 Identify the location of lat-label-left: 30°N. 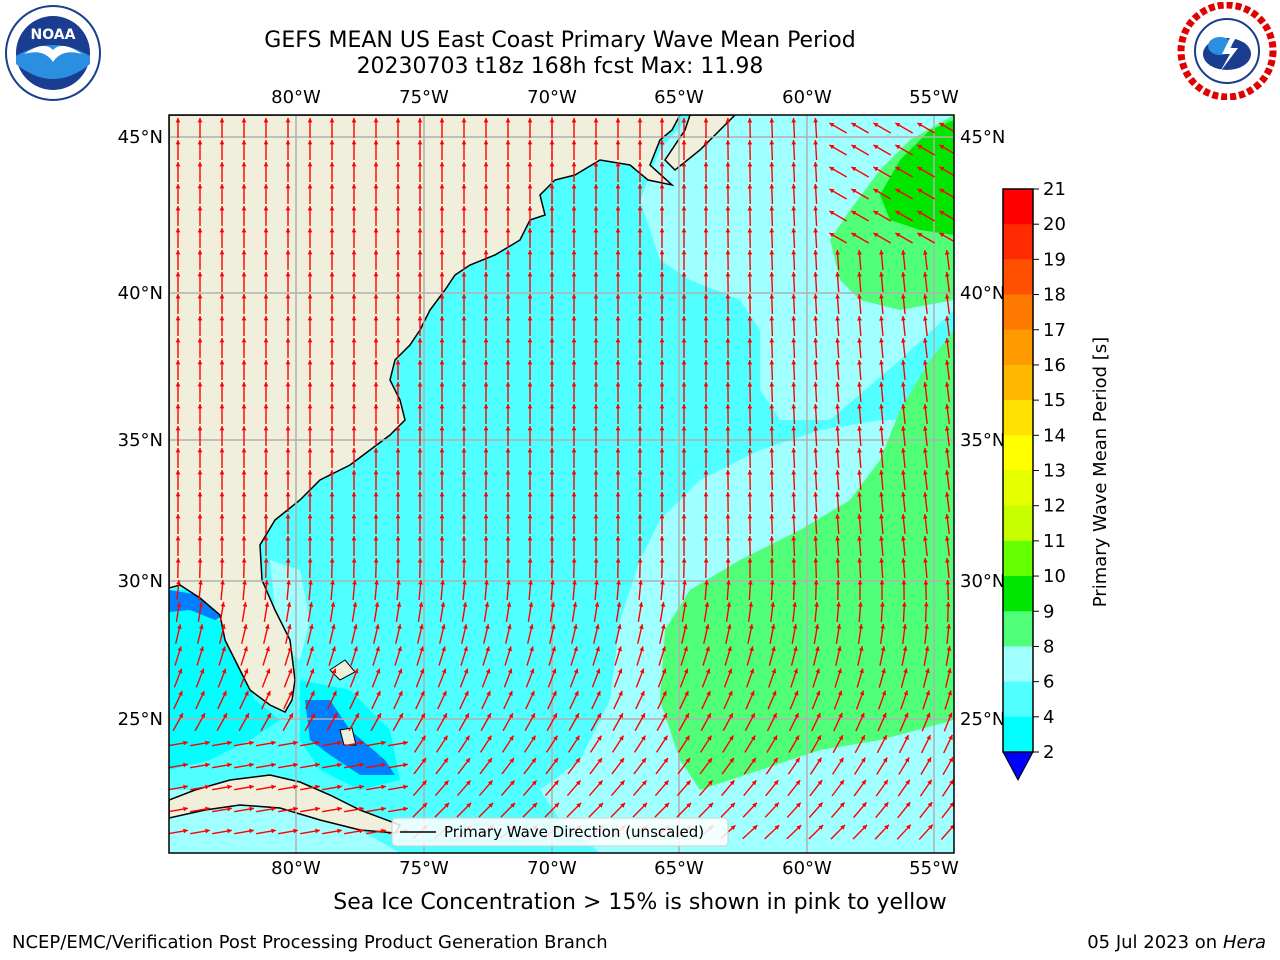
(140, 581).